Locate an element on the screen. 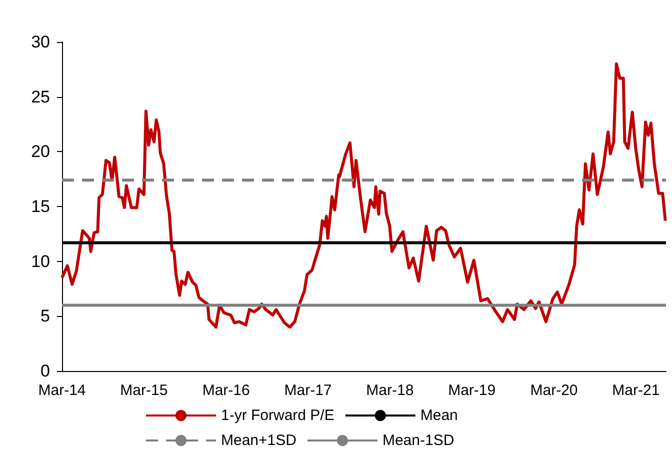 The width and height of the screenshot is (672, 459). y-tick-label: 30 is located at coordinates (40, 42).